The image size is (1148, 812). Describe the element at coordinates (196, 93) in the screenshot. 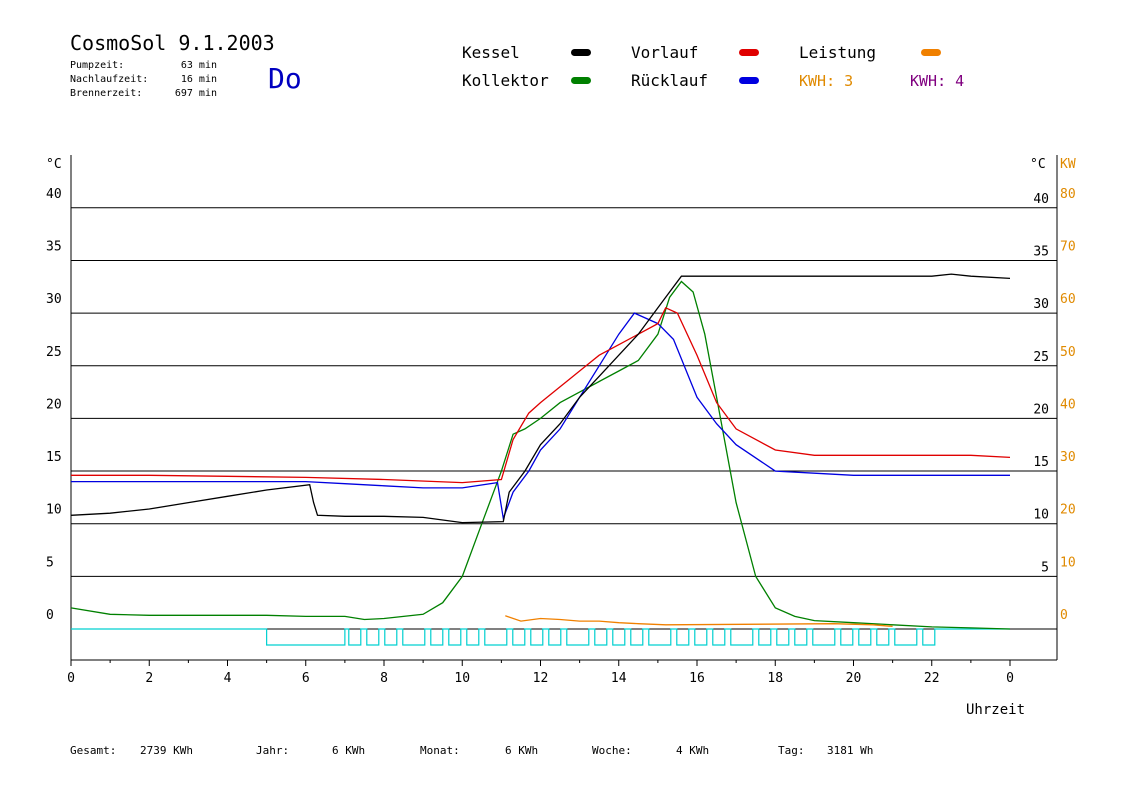

I see `brennerzeit-value: 697 min` at that location.